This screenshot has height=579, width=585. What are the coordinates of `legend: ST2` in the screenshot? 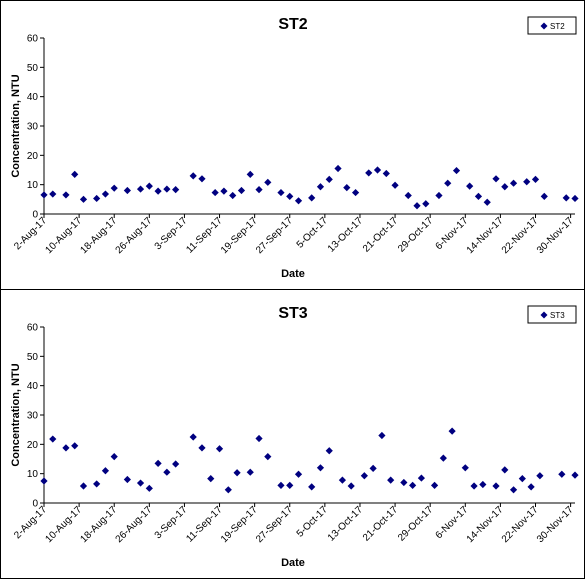 It's located at (552, 25).